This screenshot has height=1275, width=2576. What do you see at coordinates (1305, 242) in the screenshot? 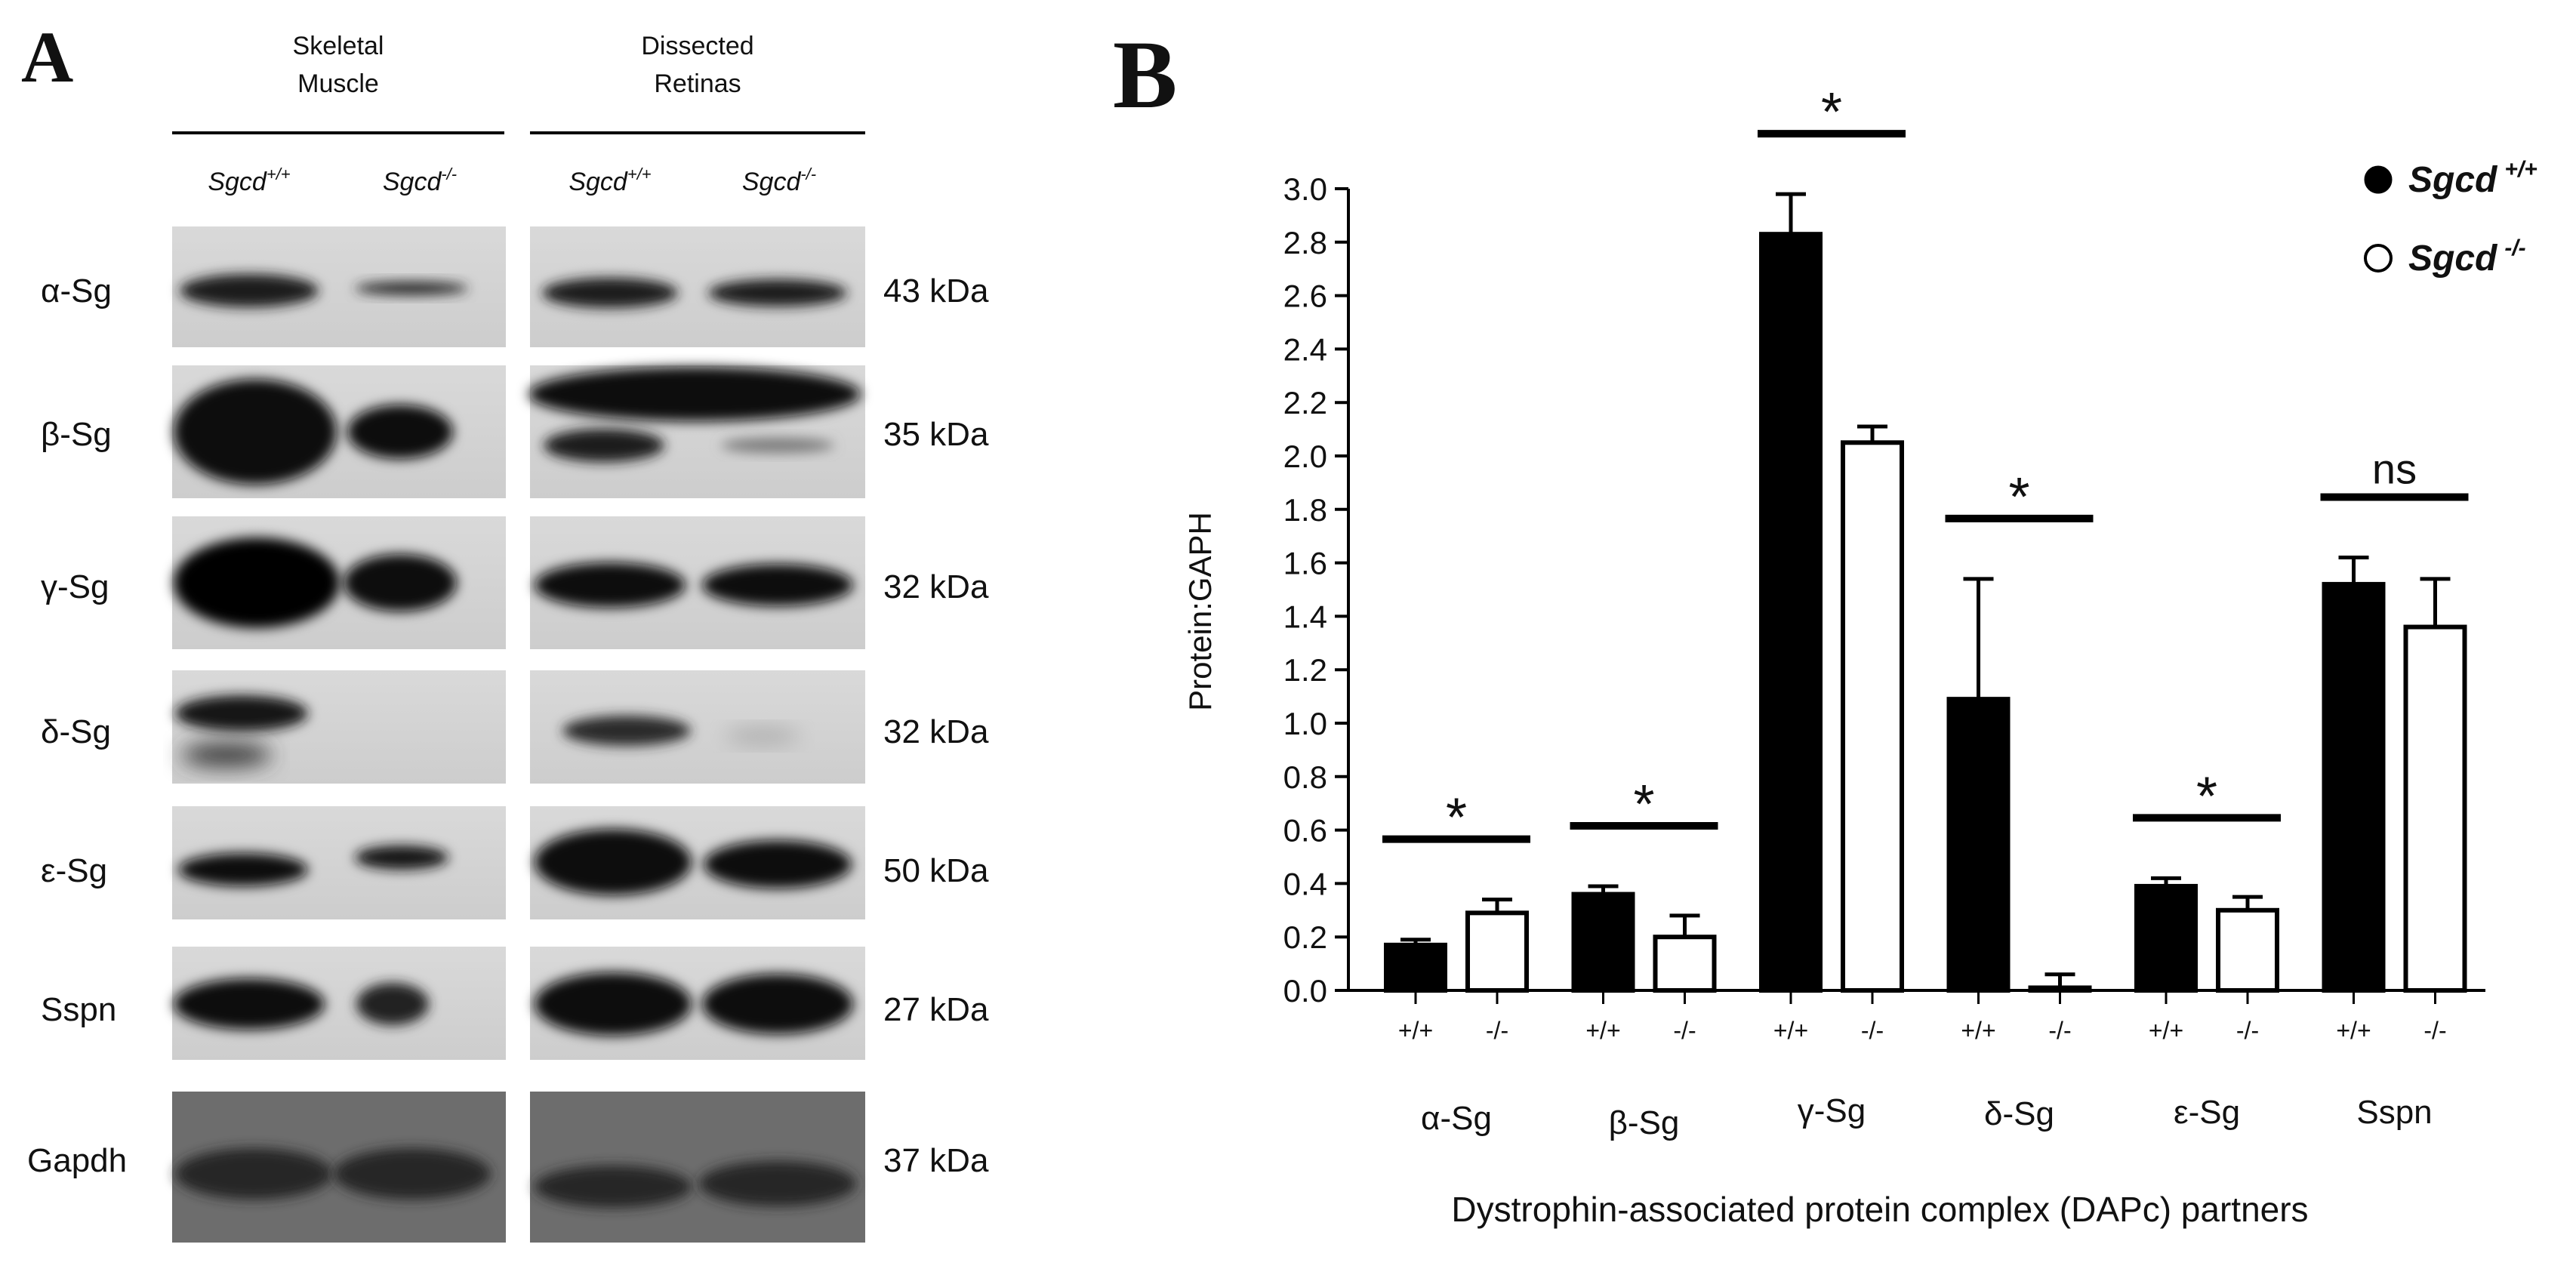
I see `y-tick-label: 2.8` at bounding box center [1305, 242].